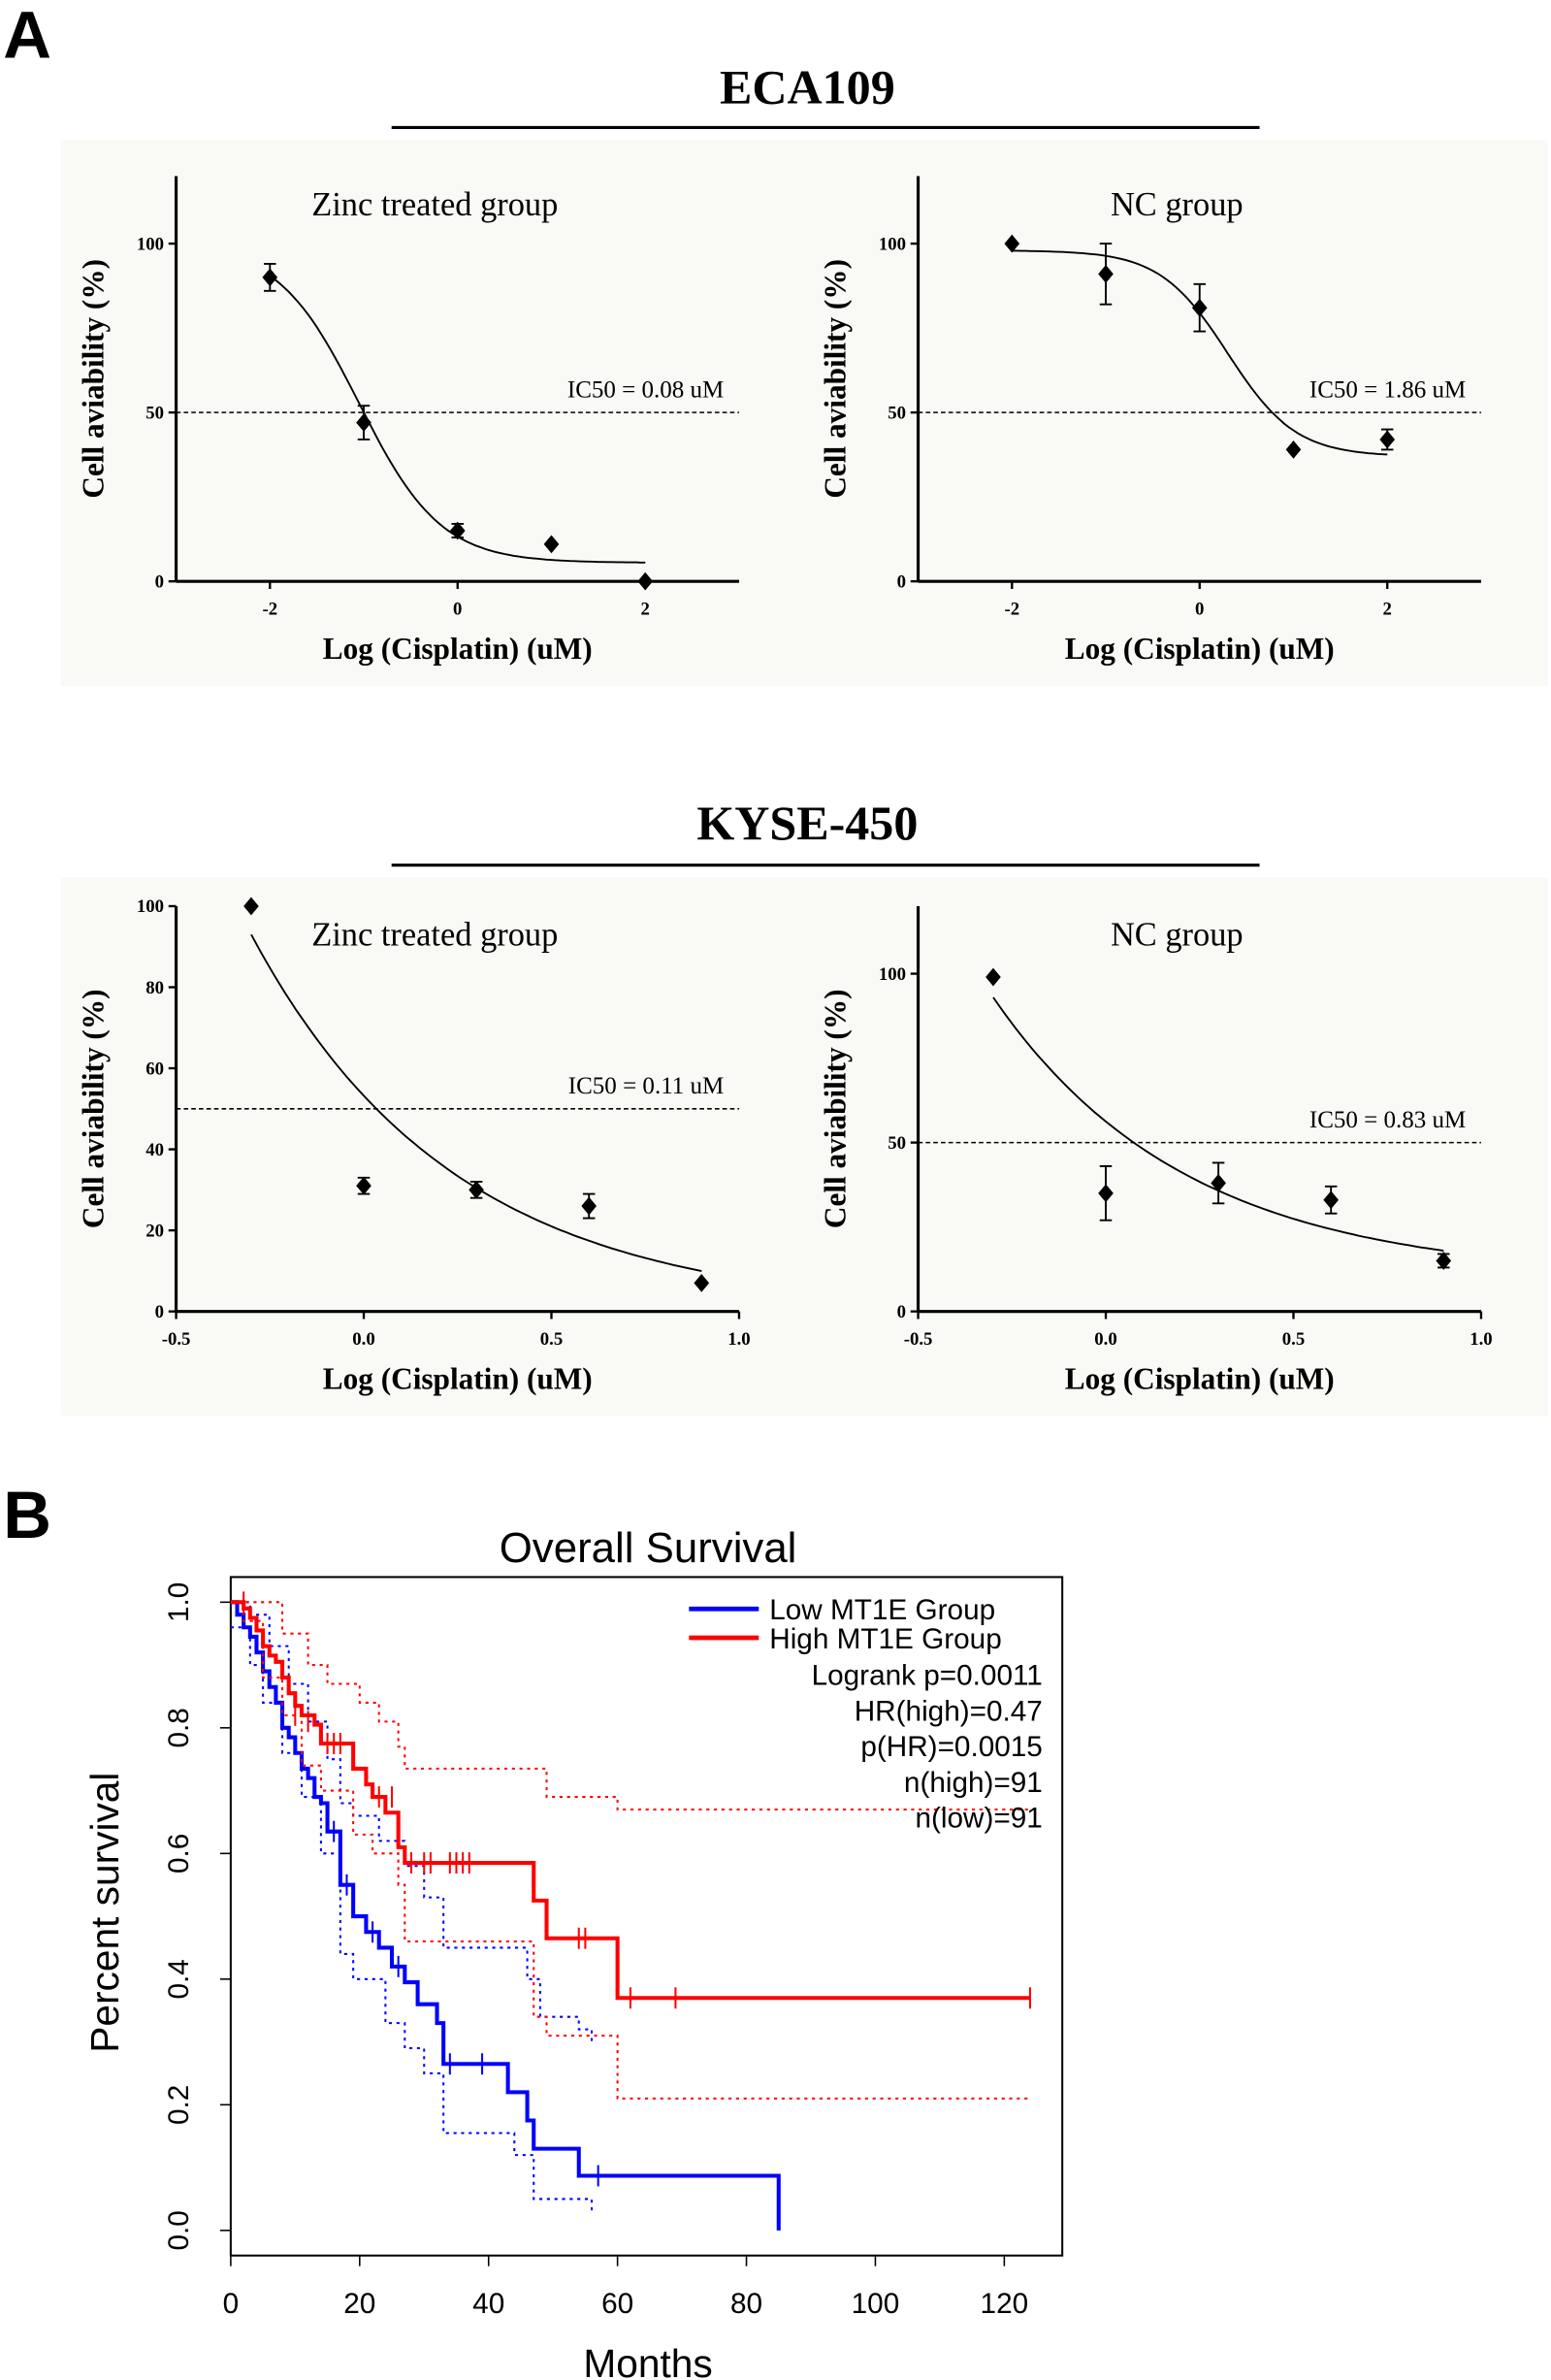 The height and width of the screenshot is (2380, 1551). I want to click on panel-label-b: B, so click(27, 1515).